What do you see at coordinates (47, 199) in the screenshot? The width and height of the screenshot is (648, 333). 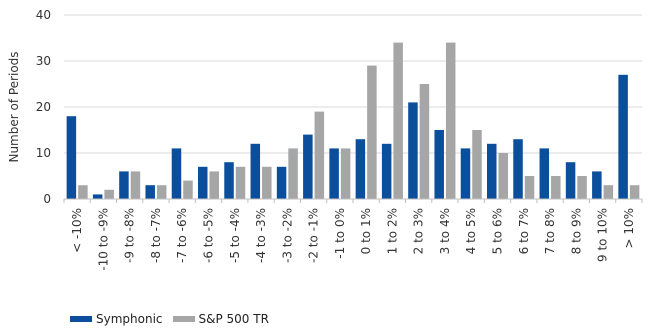 I see `y-tick-label: 0` at bounding box center [47, 199].